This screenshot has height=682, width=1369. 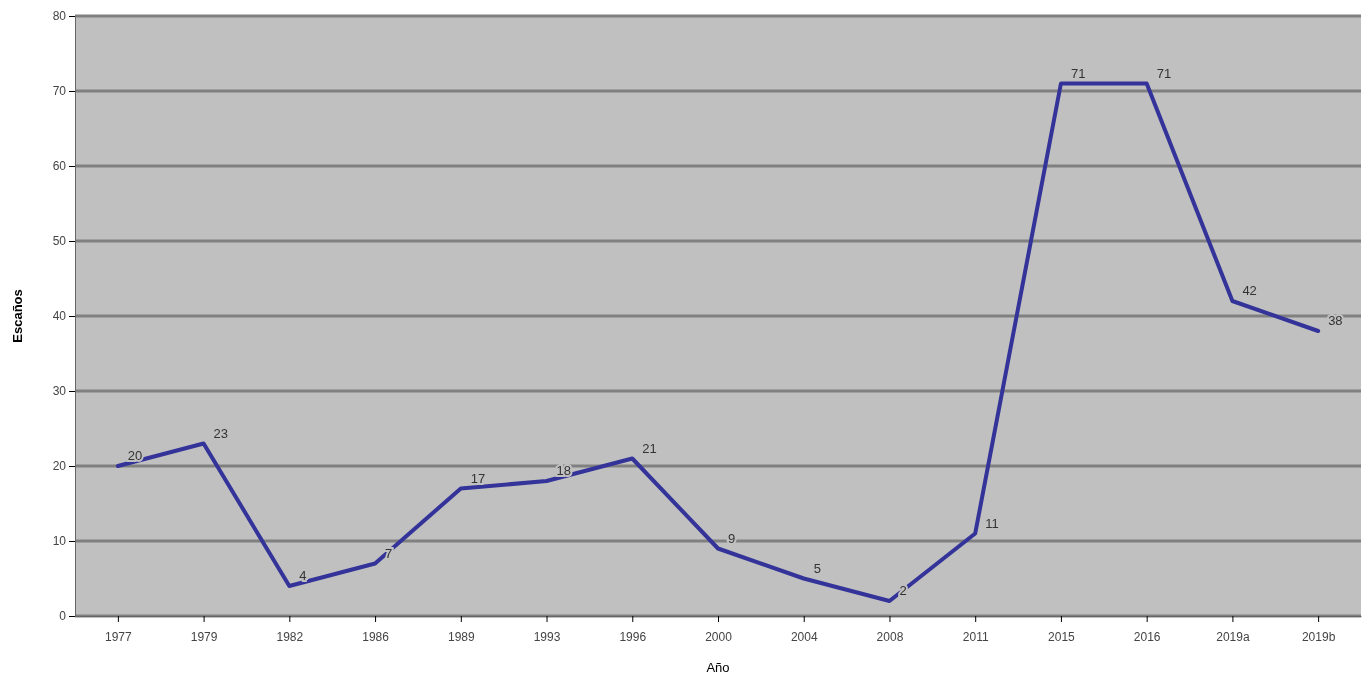 I want to click on data-label: 11, so click(x=992, y=523).